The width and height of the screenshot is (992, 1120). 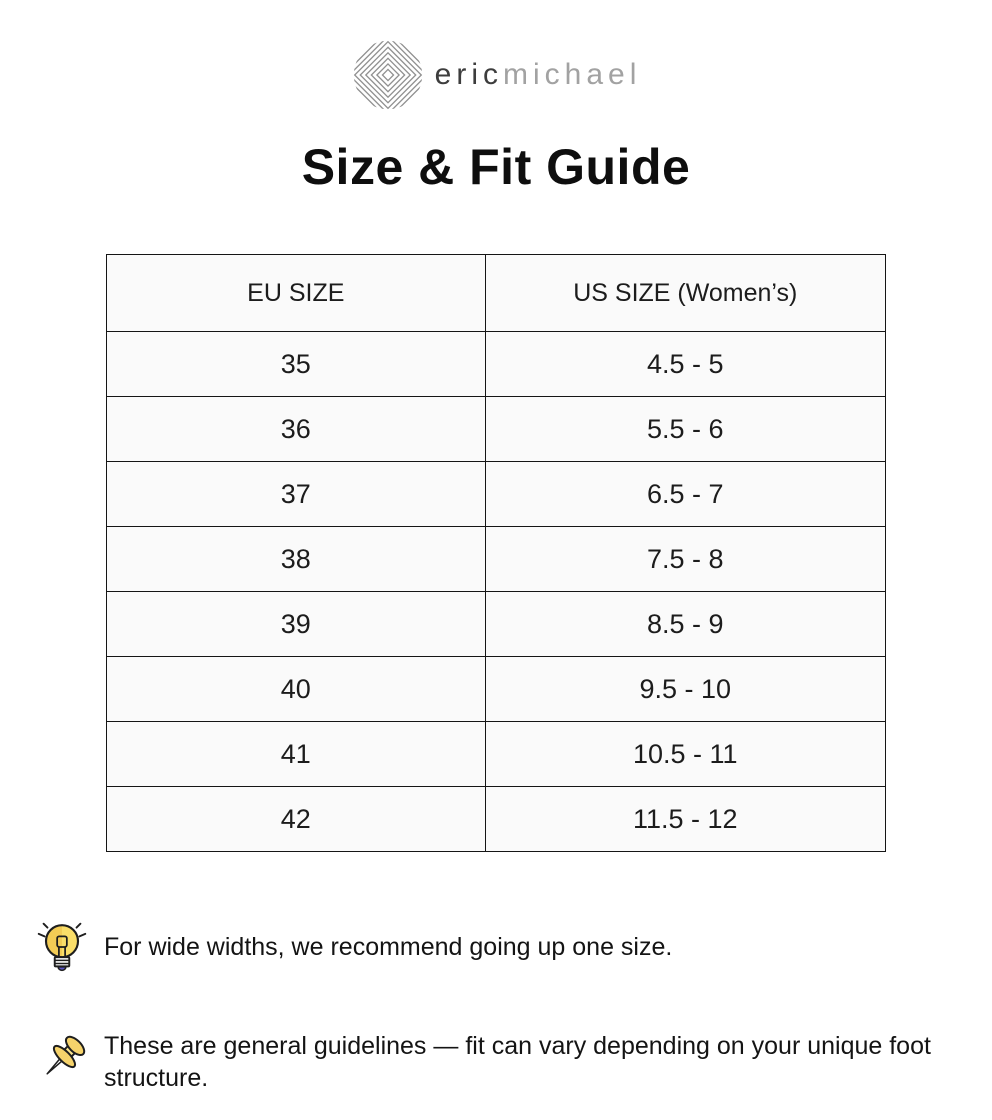 I want to click on us-size-column-header: US SIZE (Women’s), so click(x=685, y=293).